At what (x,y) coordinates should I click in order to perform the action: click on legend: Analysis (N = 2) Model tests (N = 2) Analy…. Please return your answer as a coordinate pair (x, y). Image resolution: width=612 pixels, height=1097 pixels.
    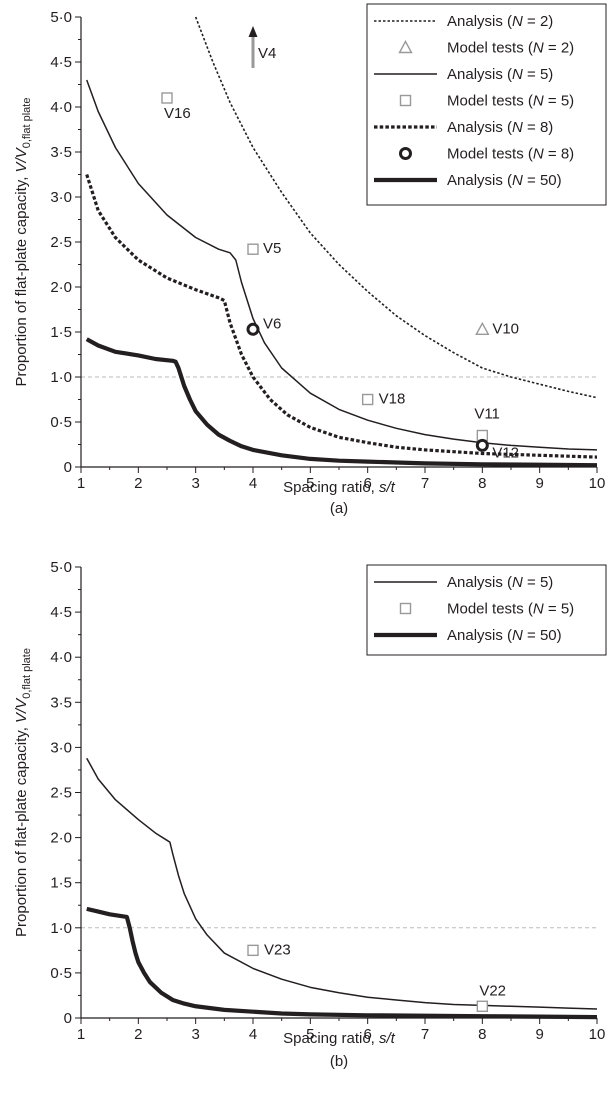
    Looking at the image, I should click on (486, 104).